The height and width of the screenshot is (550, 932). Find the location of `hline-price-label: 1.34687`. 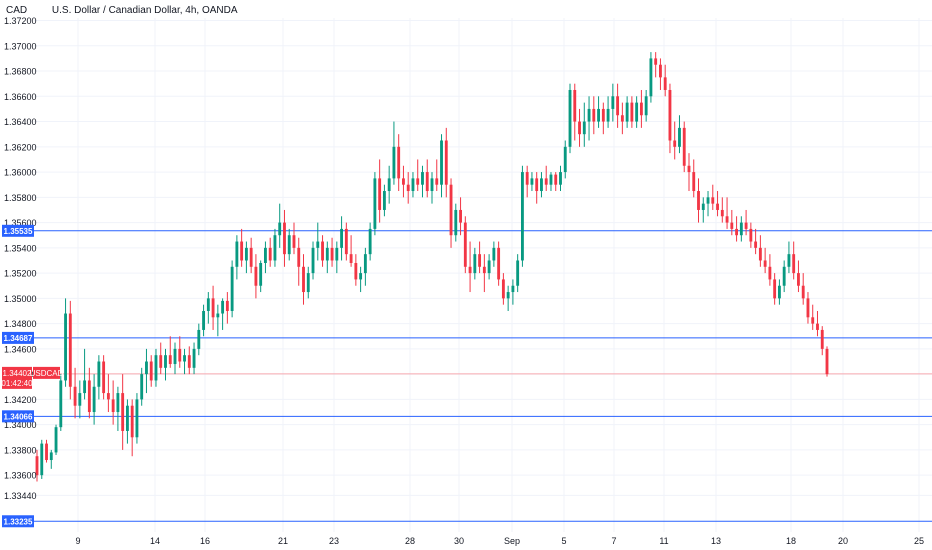

hline-price-label: 1.34687 is located at coordinates (18, 338).